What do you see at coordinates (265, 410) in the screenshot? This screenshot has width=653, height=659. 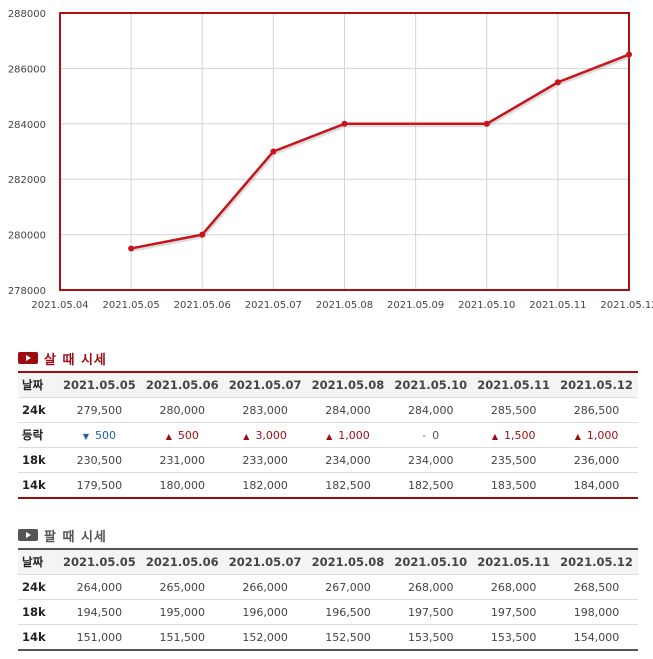 I see `price-cell: 283,000` at bounding box center [265, 410].